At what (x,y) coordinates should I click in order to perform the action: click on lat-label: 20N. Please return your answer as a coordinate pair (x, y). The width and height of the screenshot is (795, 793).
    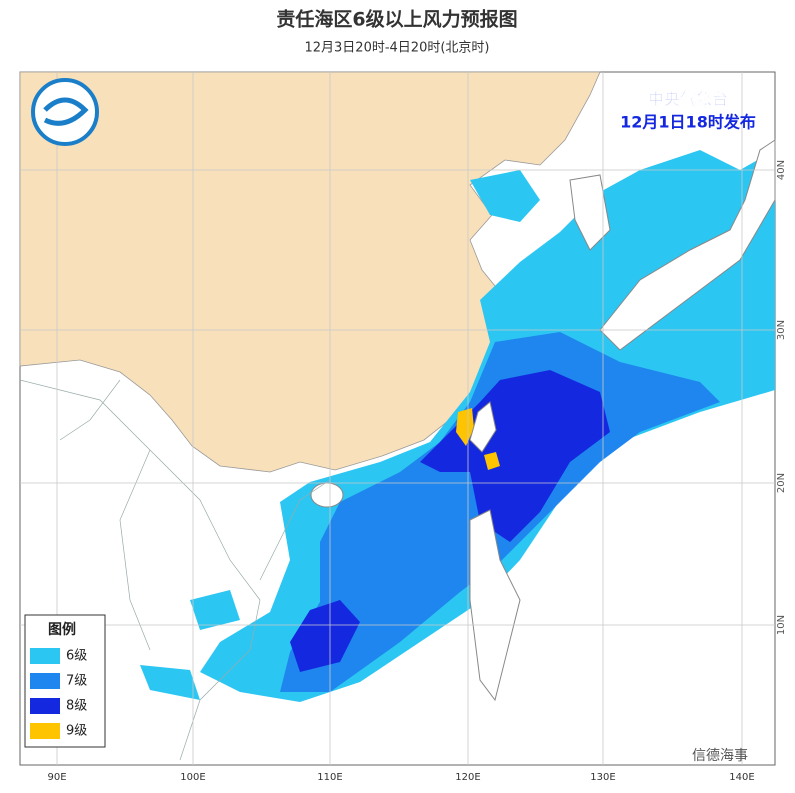
    Looking at the image, I should click on (781, 483).